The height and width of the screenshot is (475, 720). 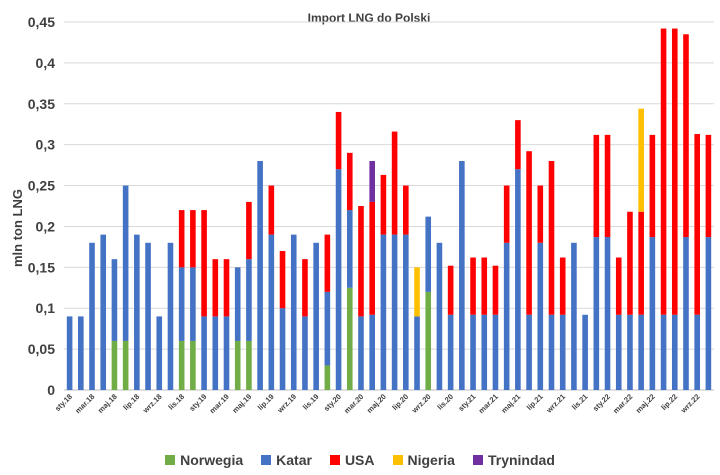 I want to click on x-tick-label: mar.18, so click(x=84, y=403).